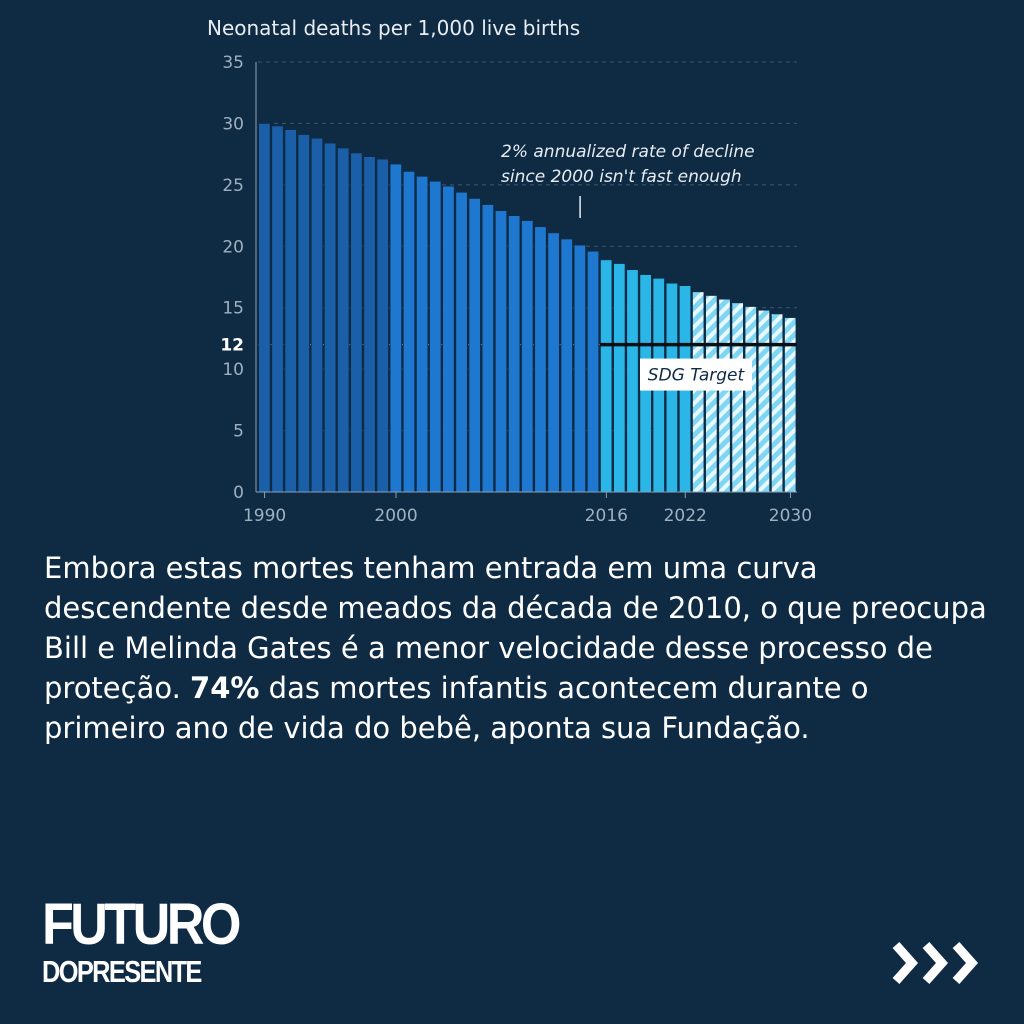 The image size is (1024, 1024). I want to click on y-tick-label: 10, so click(233, 370).